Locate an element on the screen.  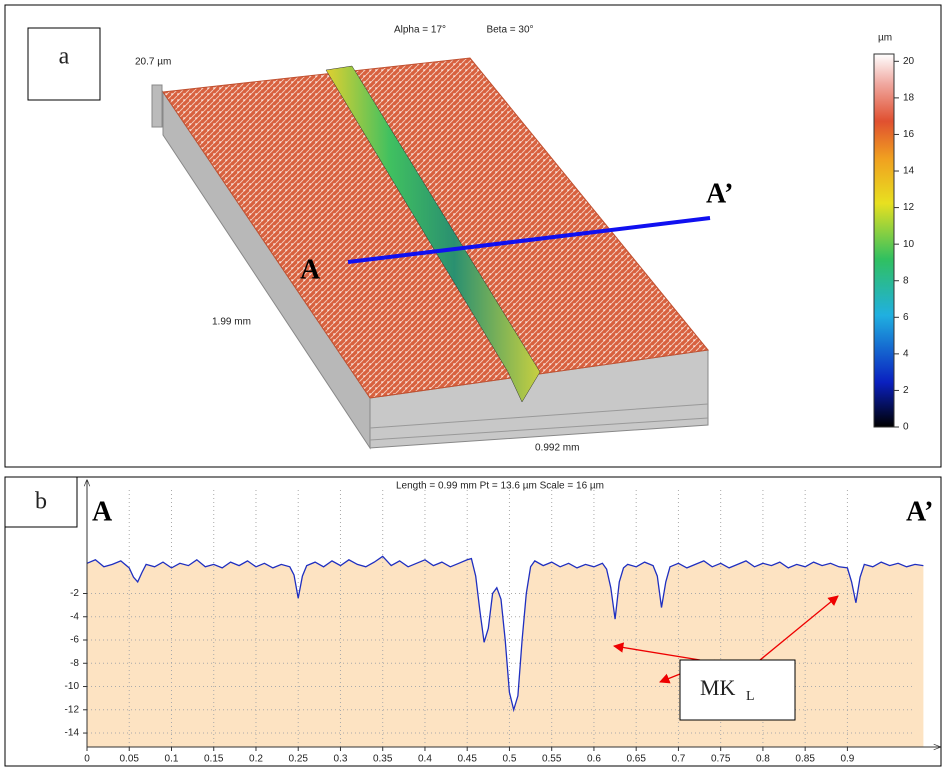
groove is located at coordinates (433, 234).